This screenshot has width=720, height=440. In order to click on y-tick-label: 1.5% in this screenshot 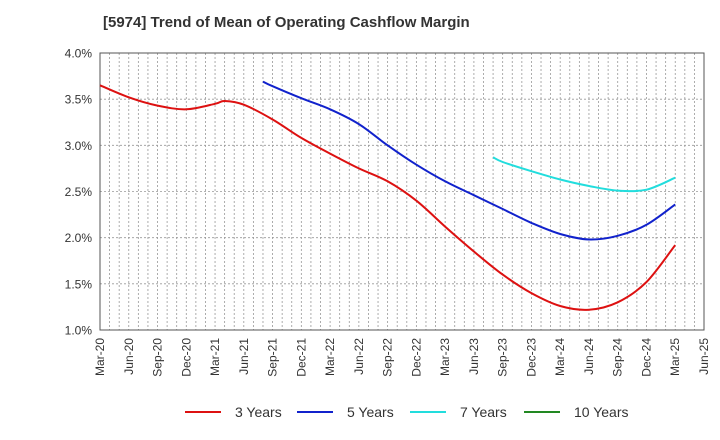, I will do `click(79, 284)`.